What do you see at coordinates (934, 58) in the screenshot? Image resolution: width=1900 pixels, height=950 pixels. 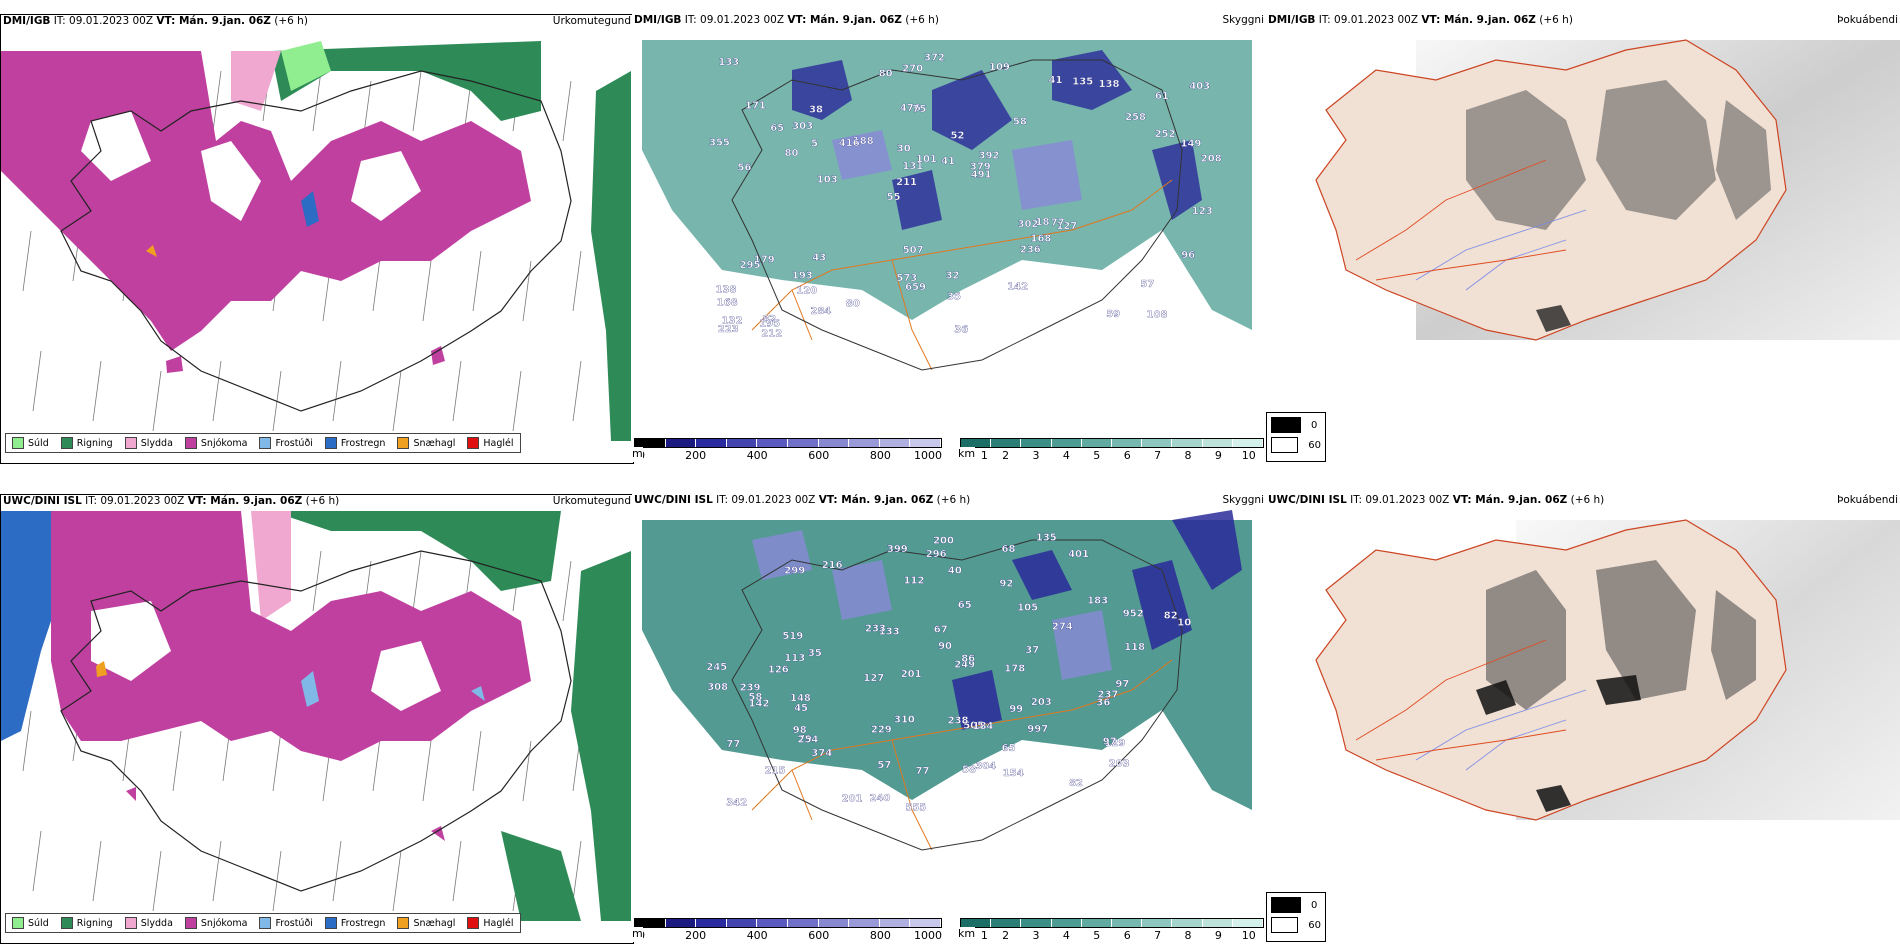 I see `visibility-value-label: 372` at bounding box center [934, 58].